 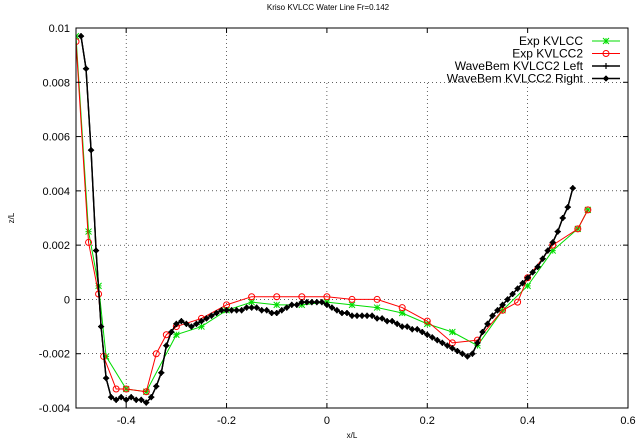 I want to click on x-tick-label: 0.4, so click(x=527, y=421).